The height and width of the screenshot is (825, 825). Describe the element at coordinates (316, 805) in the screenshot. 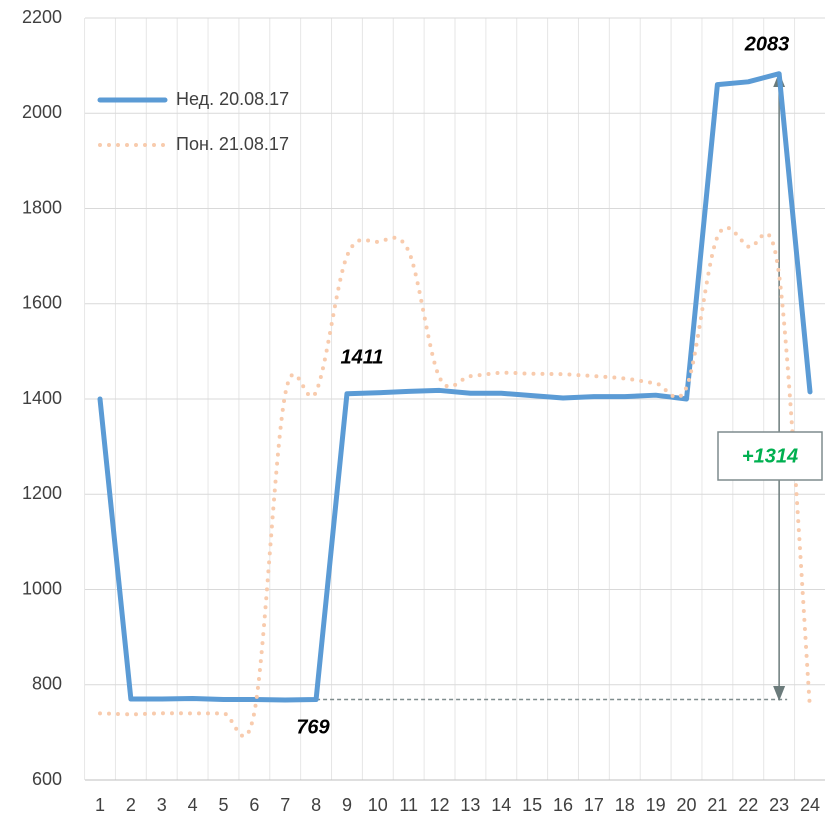

I see `x-tick-label: 8` at that location.